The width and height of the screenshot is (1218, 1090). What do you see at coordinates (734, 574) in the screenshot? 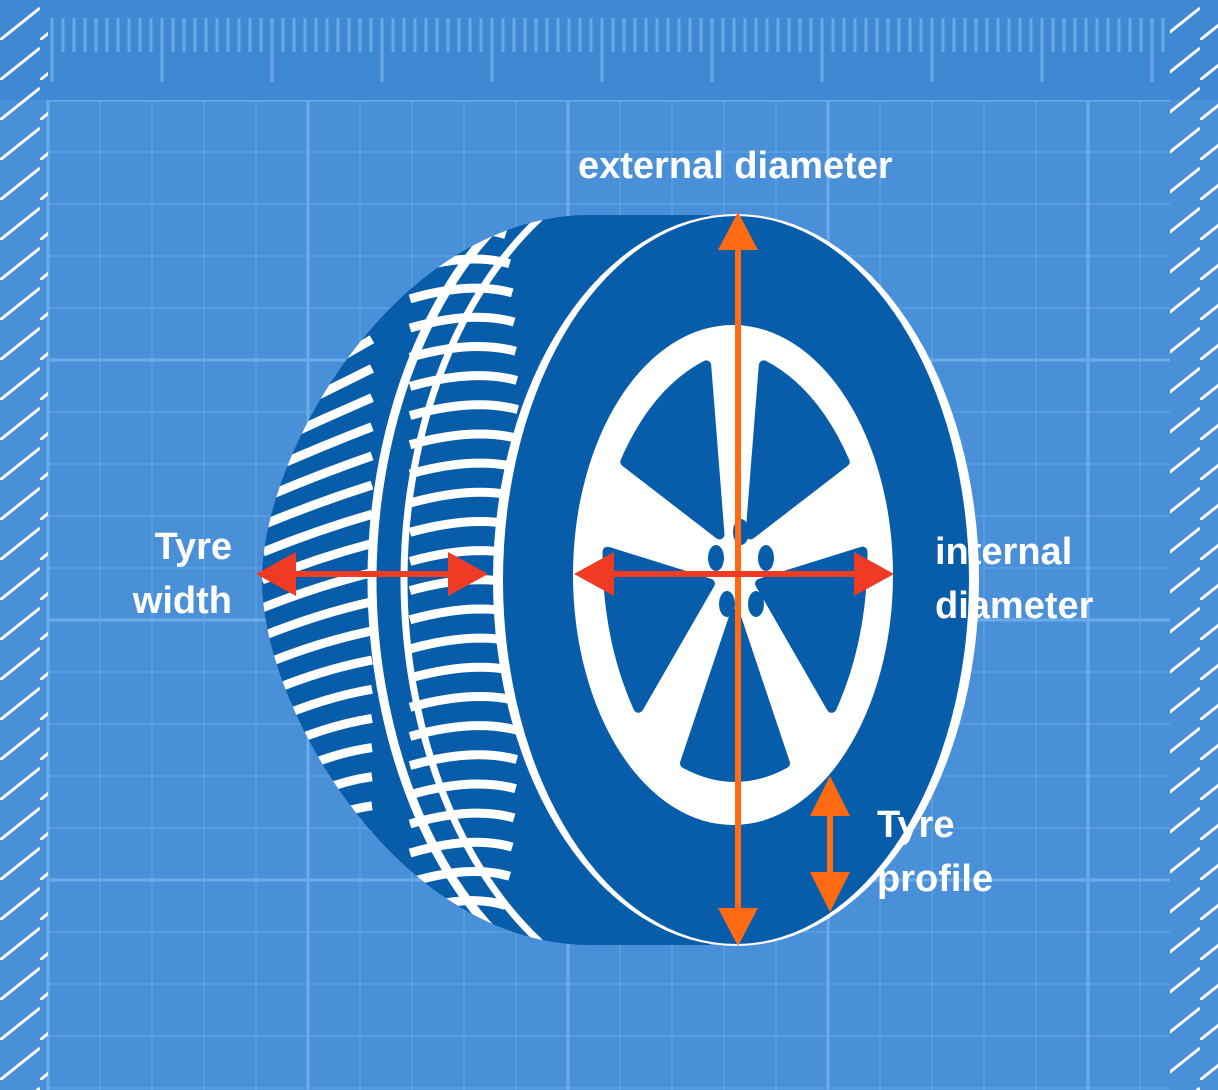
I see `internal-diameter-arrow` at bounding box center [734, 574].